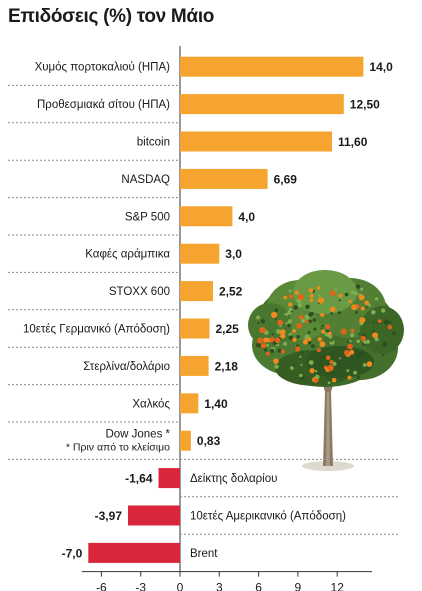  I want to click on category-label: S&P 500, so click(147, 217).